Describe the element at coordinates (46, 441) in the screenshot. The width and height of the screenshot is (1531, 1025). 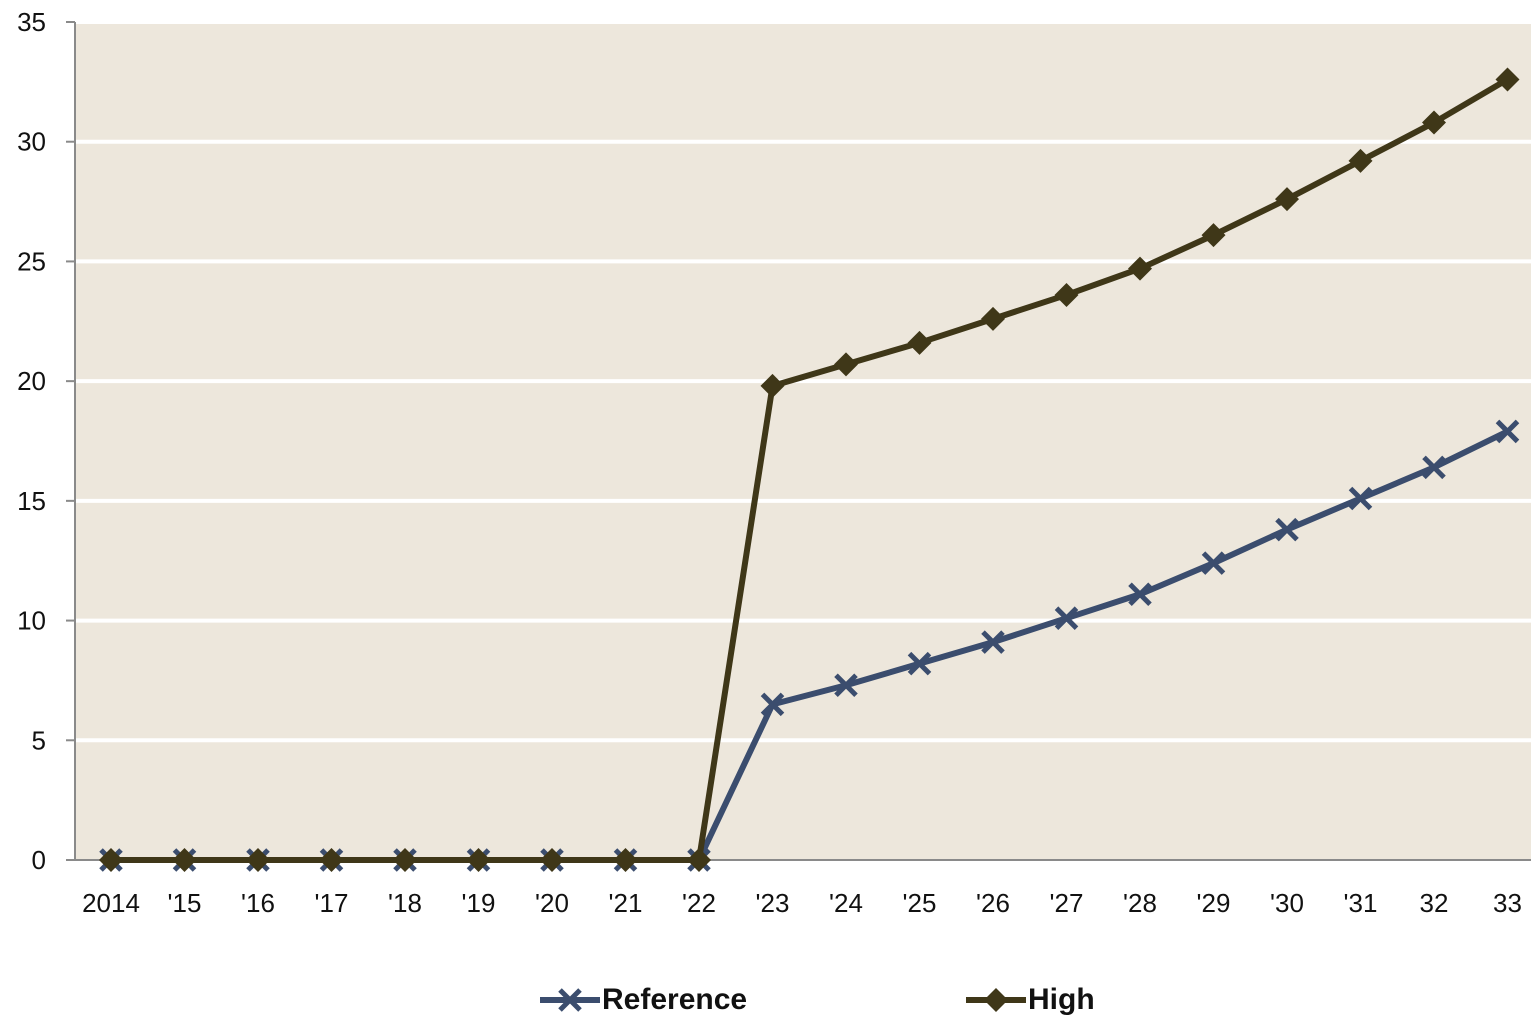
I see `y-axis-ticks: 0 5 10 15 20 25 30 35` at that location.